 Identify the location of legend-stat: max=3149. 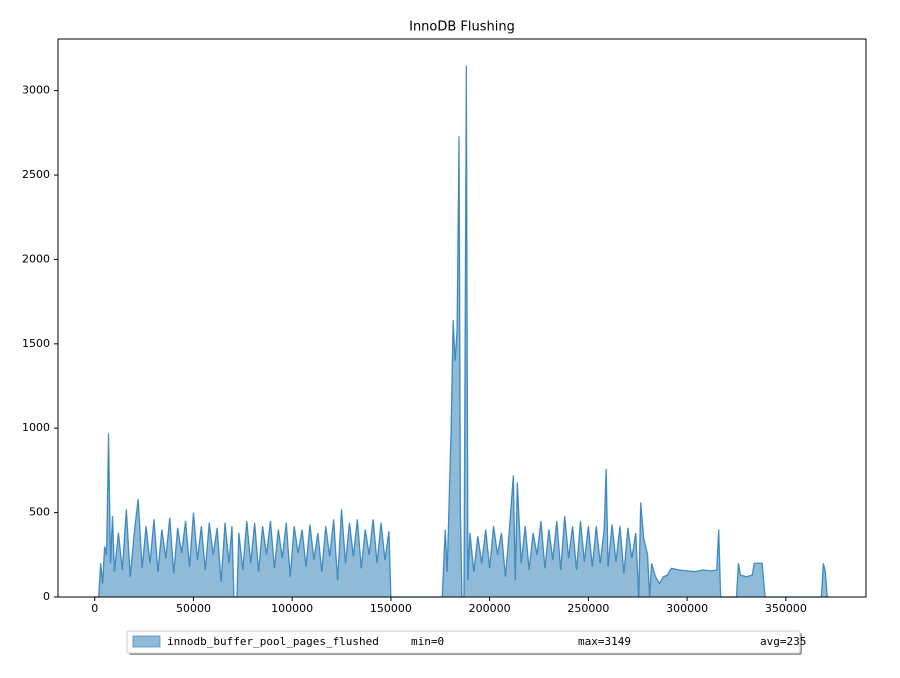
(604, 641).